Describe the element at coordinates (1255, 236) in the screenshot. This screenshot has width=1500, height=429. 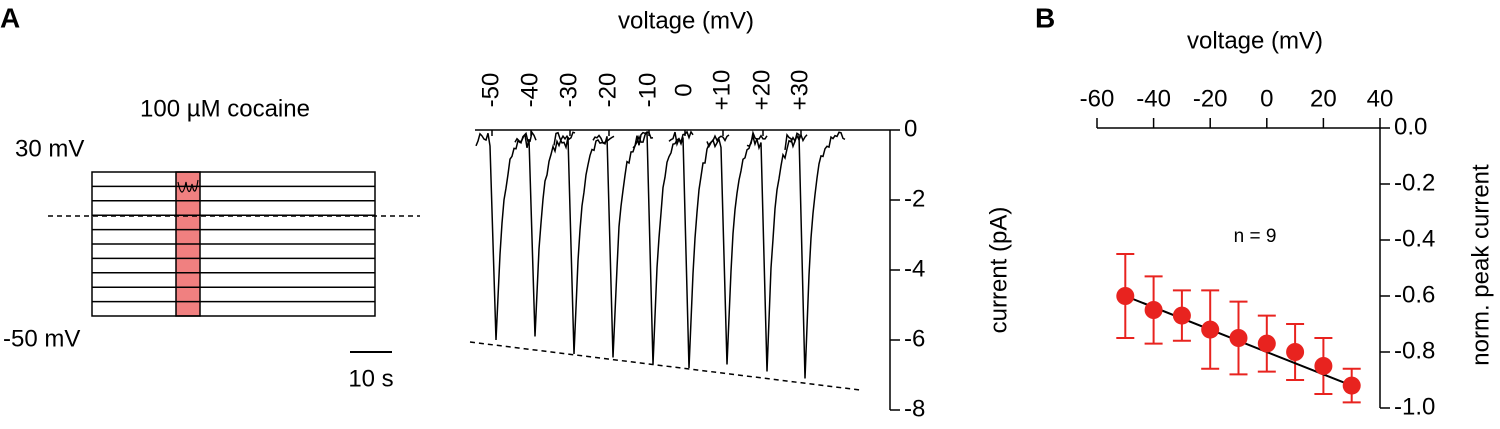
I see `annotation: n = 9` at that location.